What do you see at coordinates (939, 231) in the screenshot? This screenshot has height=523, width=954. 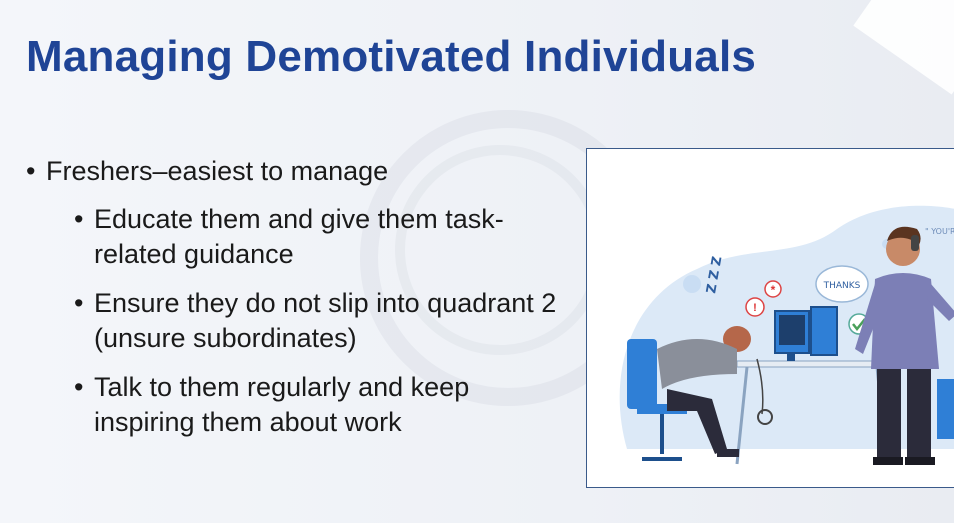 I see `welcome-bubble-text: " YOU'RE WELCOME` at bounding box center [939, 231].